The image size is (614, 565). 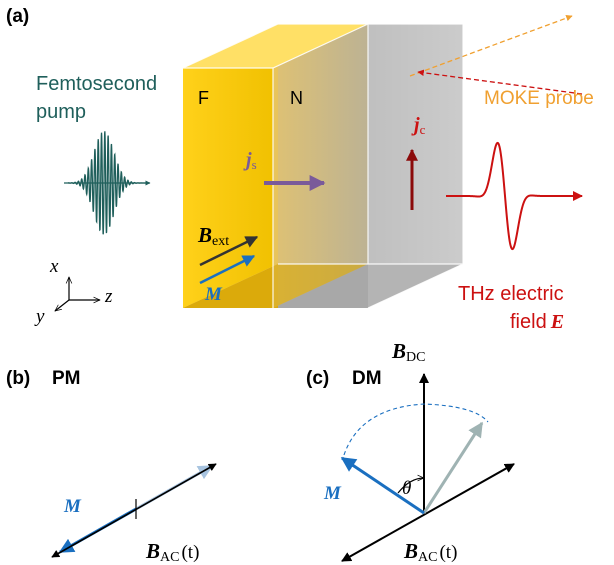 What do you see at coordinates (213, 236) in the screenshot?
I see `b-ext-label: Bext` at bounding box center [213, 236].